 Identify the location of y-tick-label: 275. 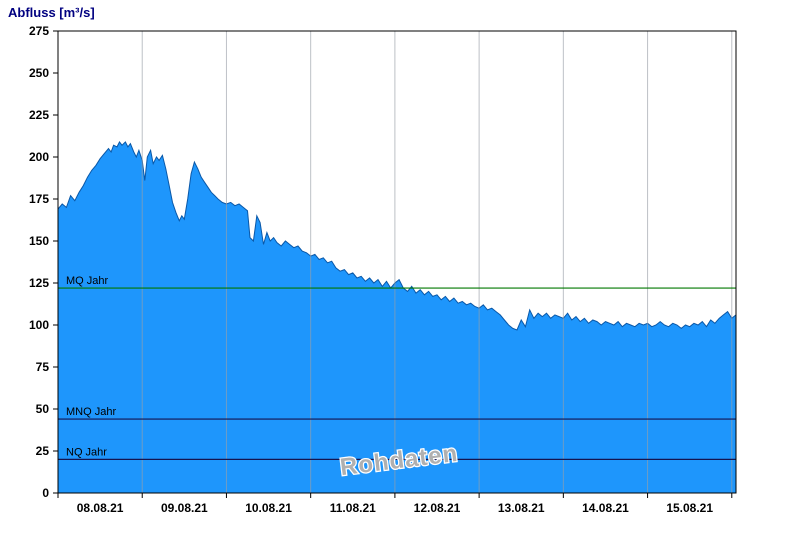
(39, 31).